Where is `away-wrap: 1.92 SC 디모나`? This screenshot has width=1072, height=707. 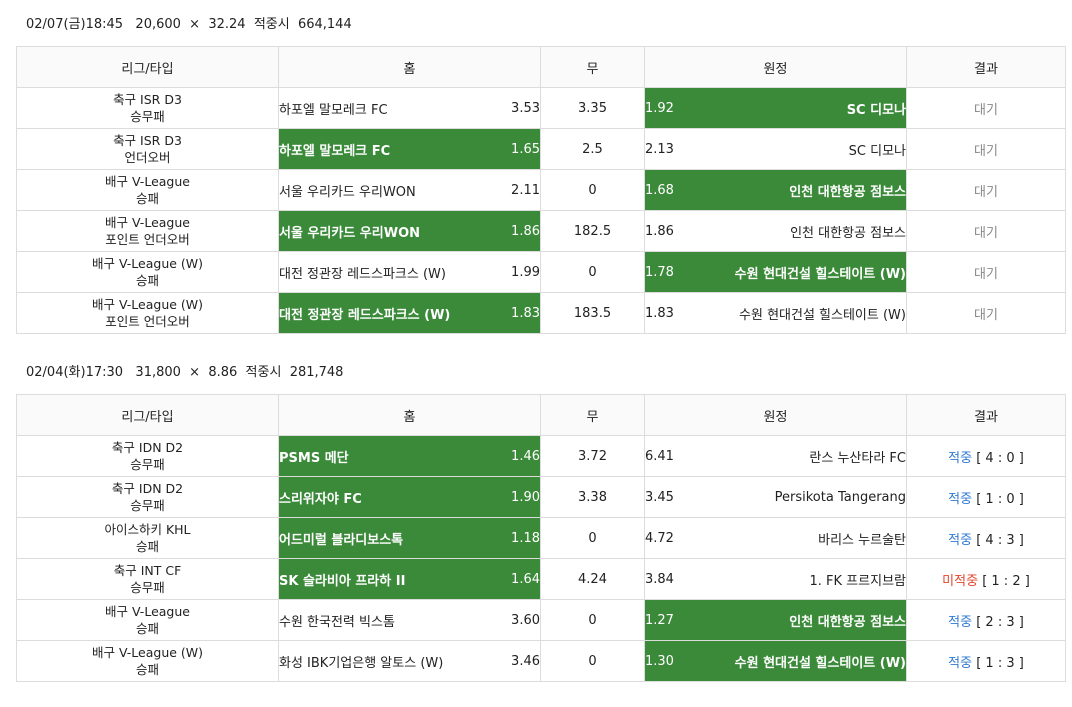 away-wrap: 1.92 SC 디모나 is located at coordinates (775, 108).